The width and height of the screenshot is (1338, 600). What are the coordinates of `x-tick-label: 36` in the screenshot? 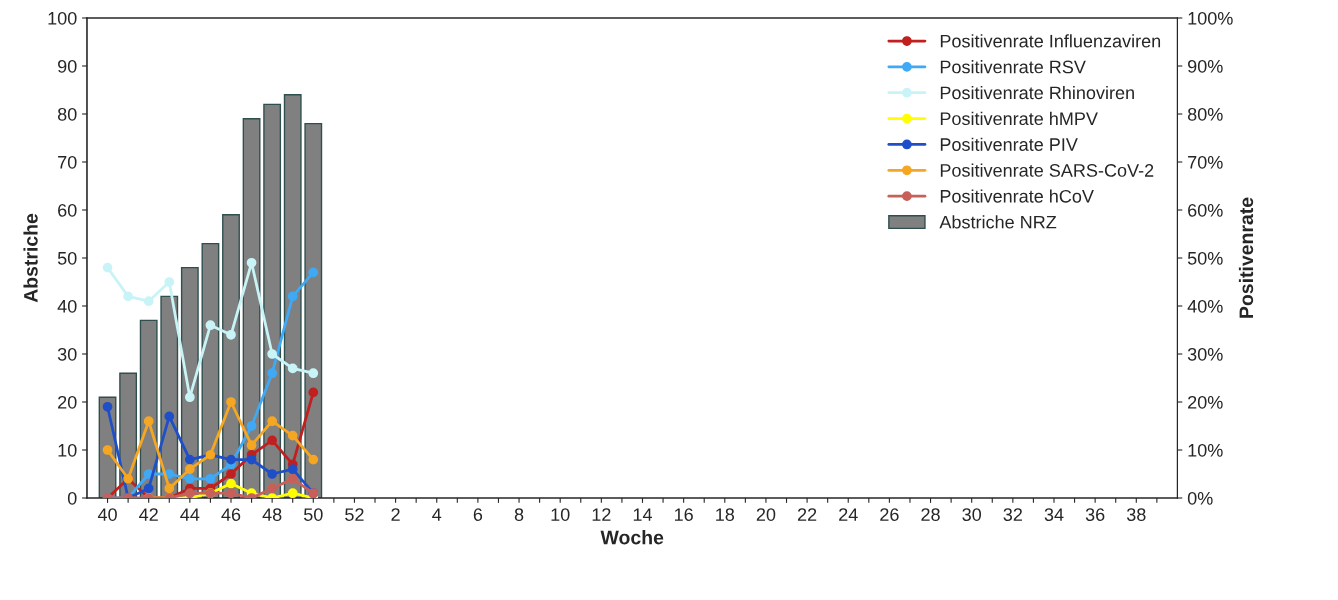 It's located at (1095, 514).